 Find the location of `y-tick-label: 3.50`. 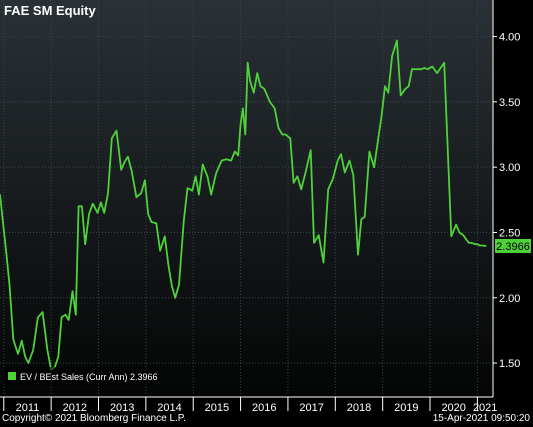

y-tick-label: 3.50 is located at coordinates (509, 103).